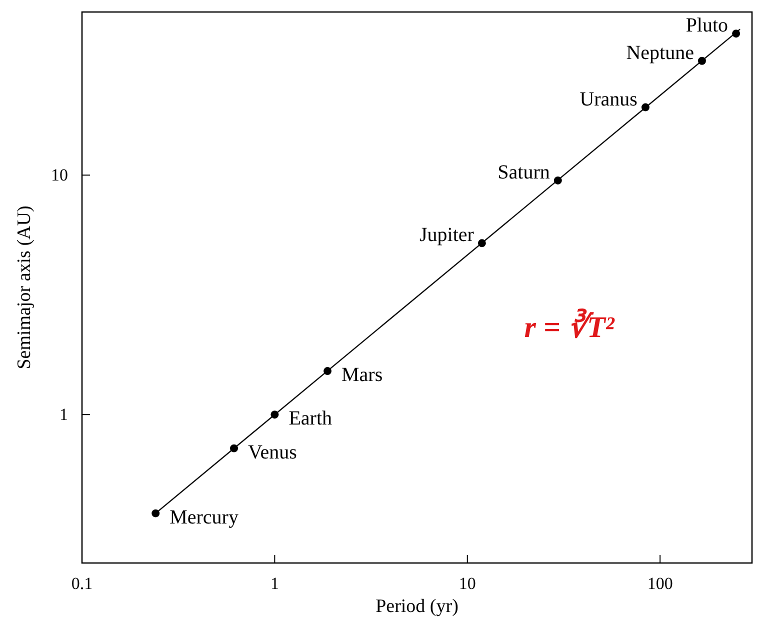 The height and width of the screenshot is (621, 761). What do you see at coordinates (310, 419) in the screenshot?
I see `annotation: Earth` at bounding box center [310, 419].